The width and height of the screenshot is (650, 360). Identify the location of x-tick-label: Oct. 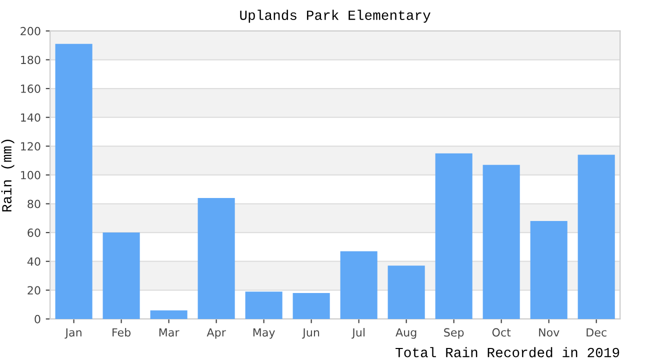
(501, 332).